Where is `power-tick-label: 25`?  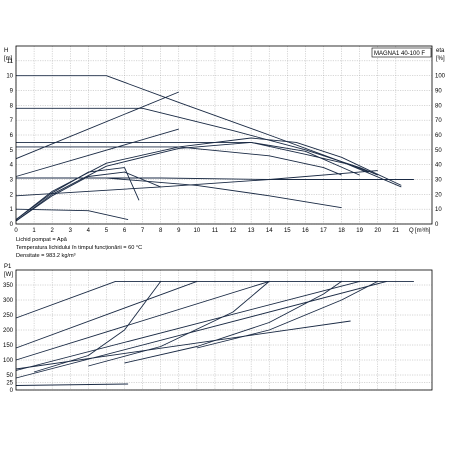
power-tick-label: 25 is located at coordinates (9, 384).